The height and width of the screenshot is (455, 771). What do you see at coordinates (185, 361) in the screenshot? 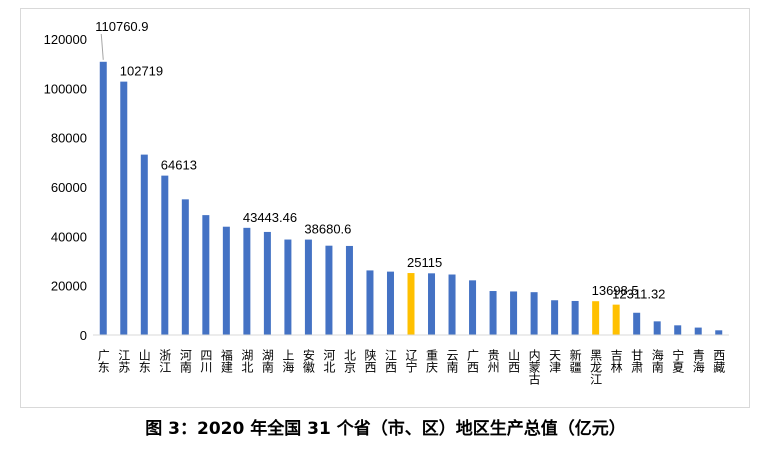
I see `x-tick-label: 河南` at bounding box center [185, 361].